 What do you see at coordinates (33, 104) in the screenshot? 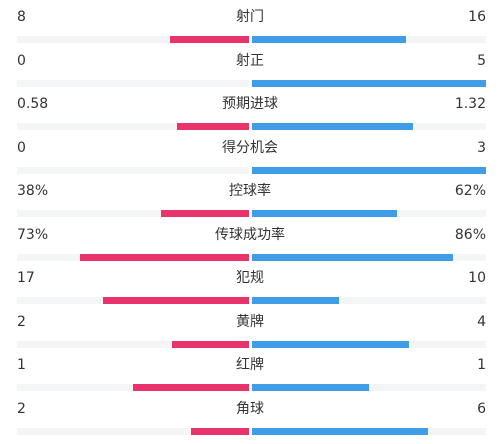
I see `home-value: 0.58` at bounding box center [33, 104].